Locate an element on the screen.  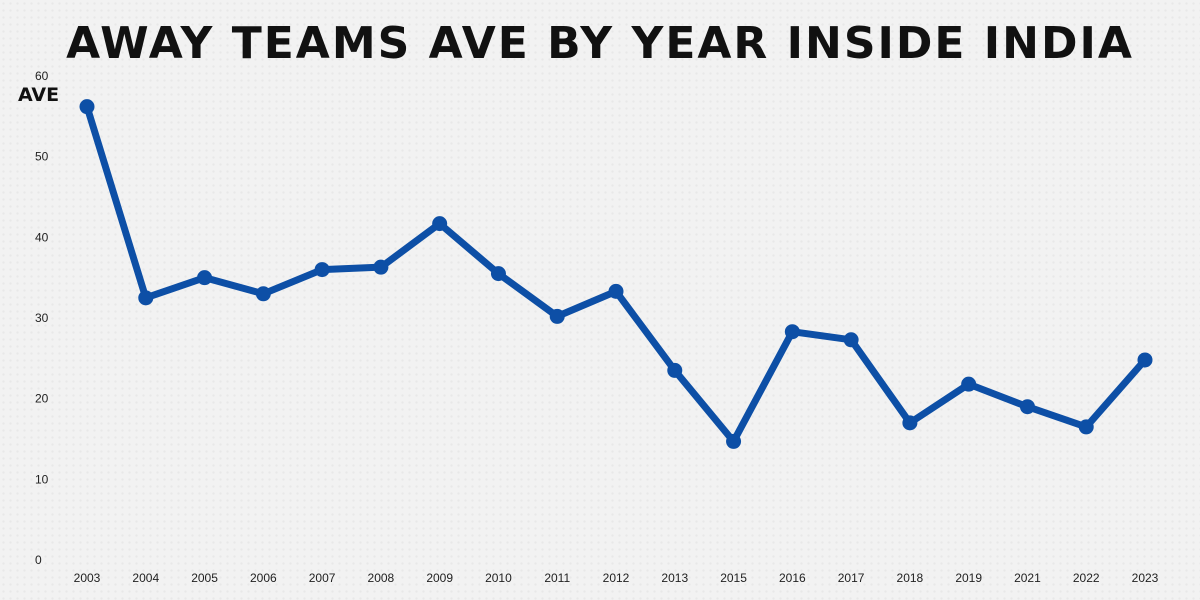
x-tick-label: 2023 is located at coordinates (1145, 578).